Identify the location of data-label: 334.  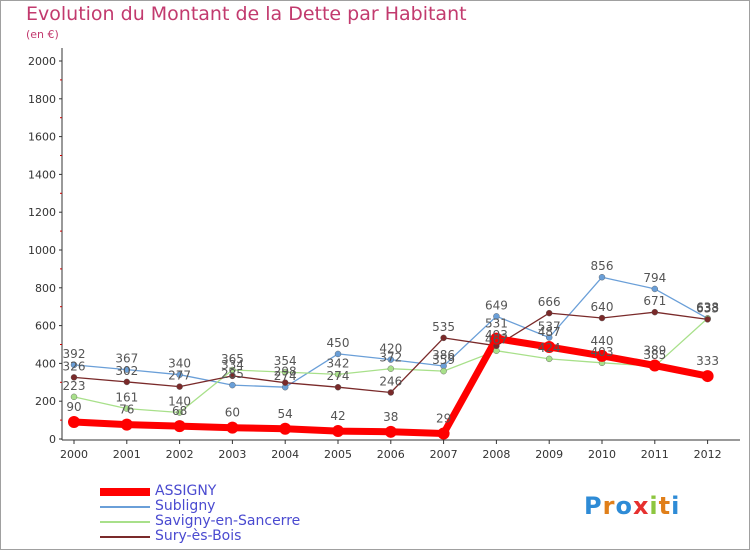
(232, 365).